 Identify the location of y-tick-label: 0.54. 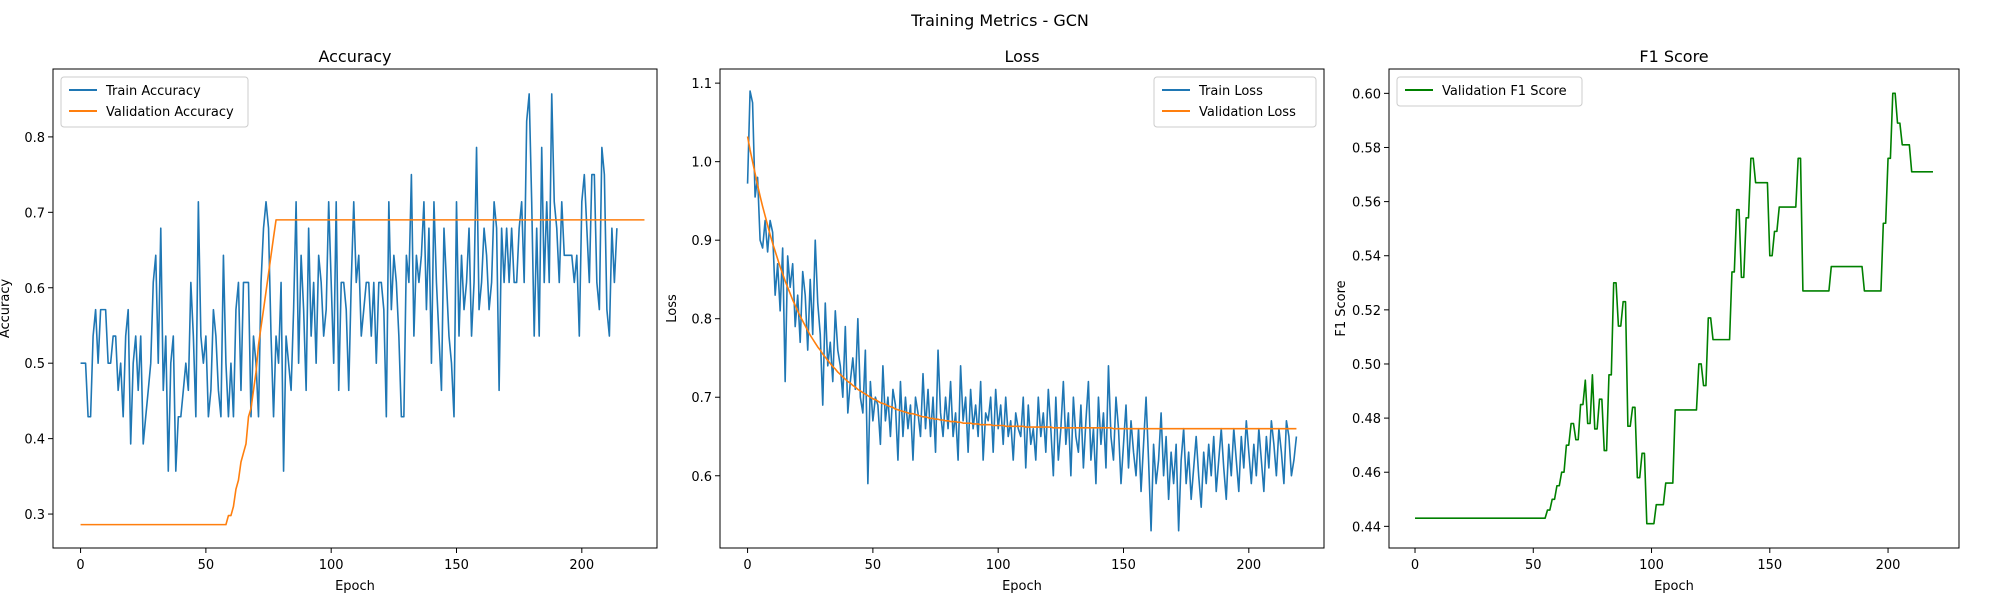
(1366, 257).